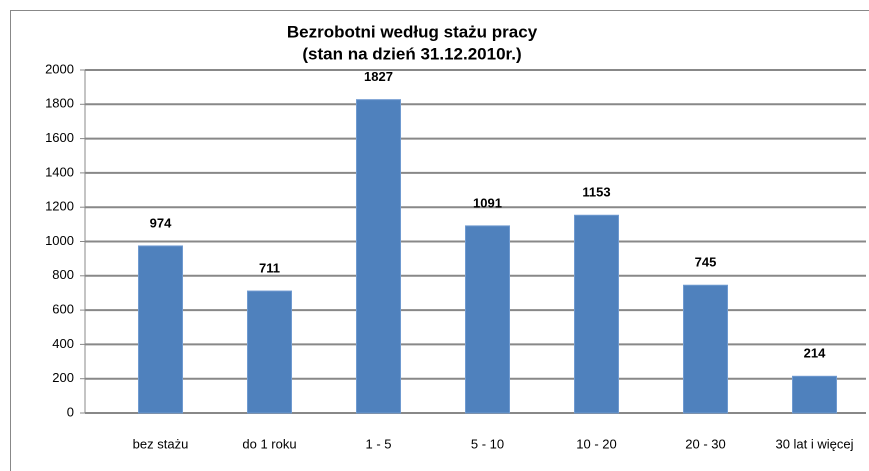 Image resolution: width=869 pixels, height=471 pixels. I want to click on value-label: 745, so click(706, 262).